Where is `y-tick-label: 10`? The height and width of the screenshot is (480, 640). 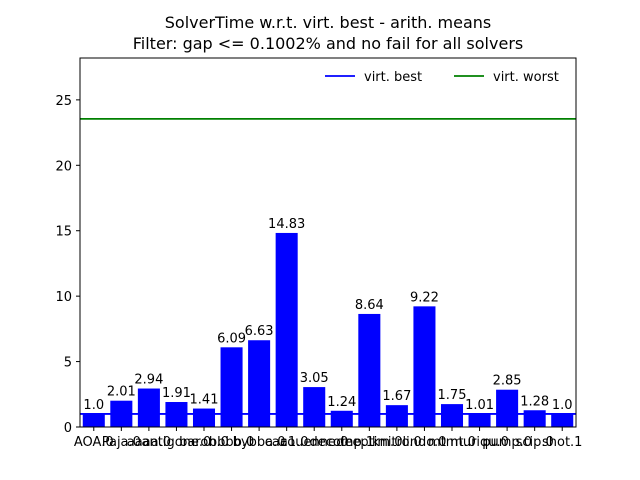 y-tick-label: 10 is located at coordinates (63, 297).